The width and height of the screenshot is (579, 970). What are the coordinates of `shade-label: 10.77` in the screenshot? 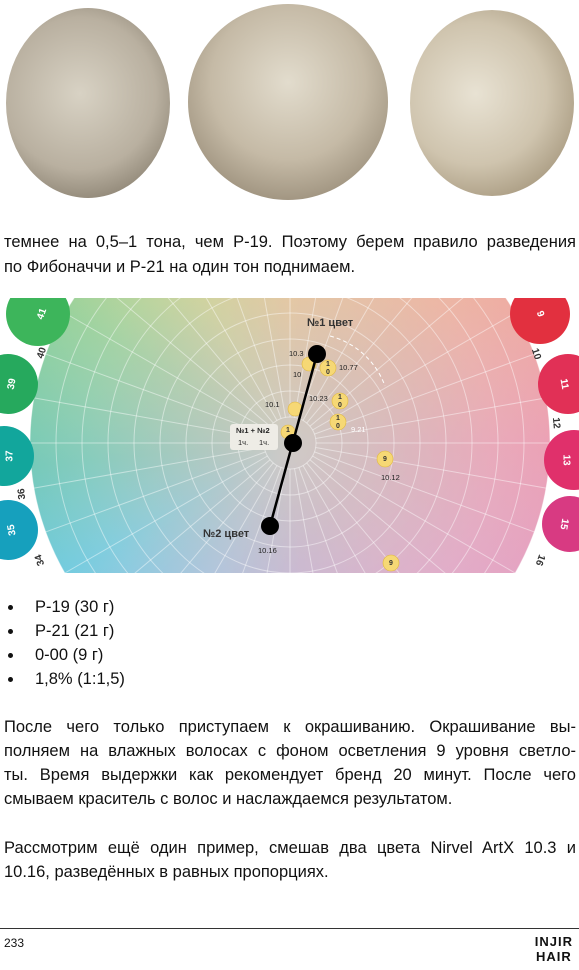 It's located at (348, 367).